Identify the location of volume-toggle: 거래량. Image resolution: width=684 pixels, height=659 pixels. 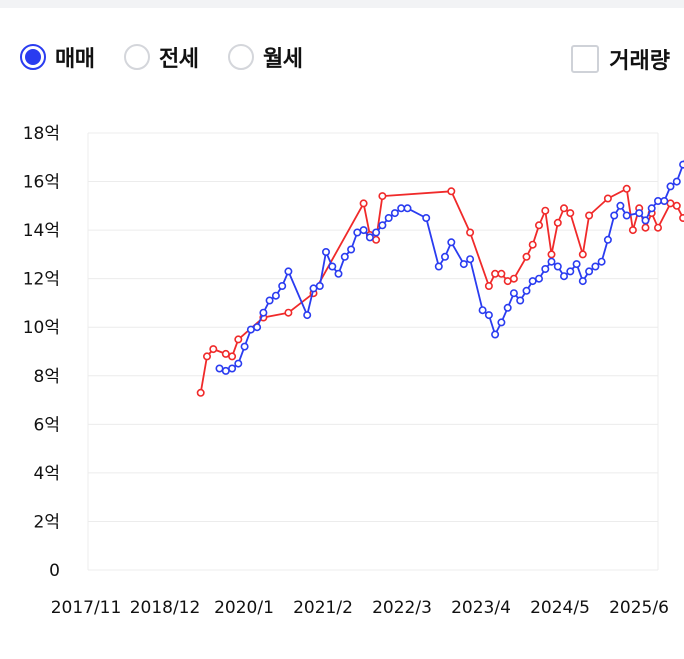
(620, 59).